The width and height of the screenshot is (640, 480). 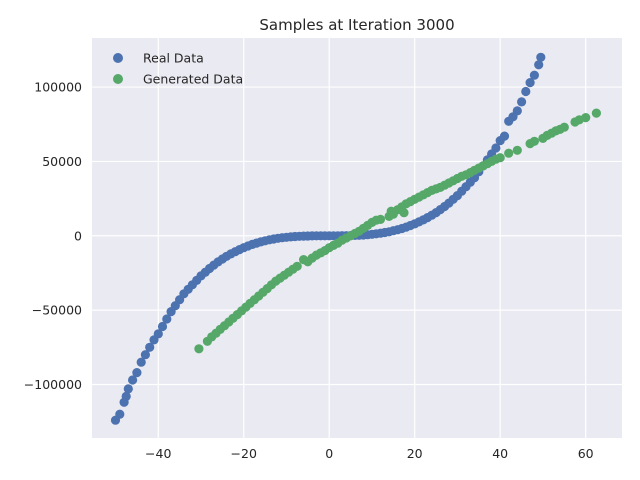 I want to click on y-tick-label: −100000, so click(x=53, y=384).